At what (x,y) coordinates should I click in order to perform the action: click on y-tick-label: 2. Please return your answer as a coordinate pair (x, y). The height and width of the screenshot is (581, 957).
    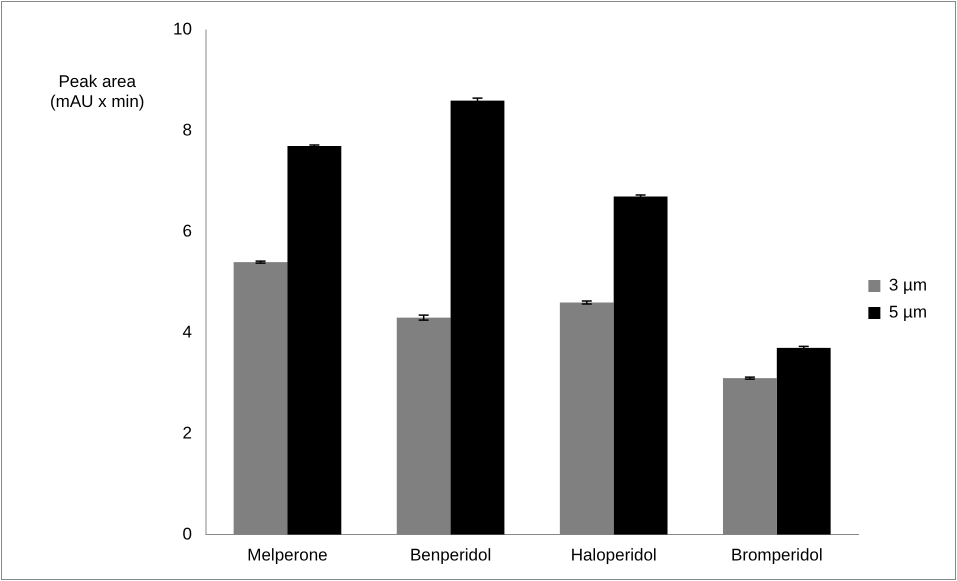
    Looking at the image, I should click on (187, 432).